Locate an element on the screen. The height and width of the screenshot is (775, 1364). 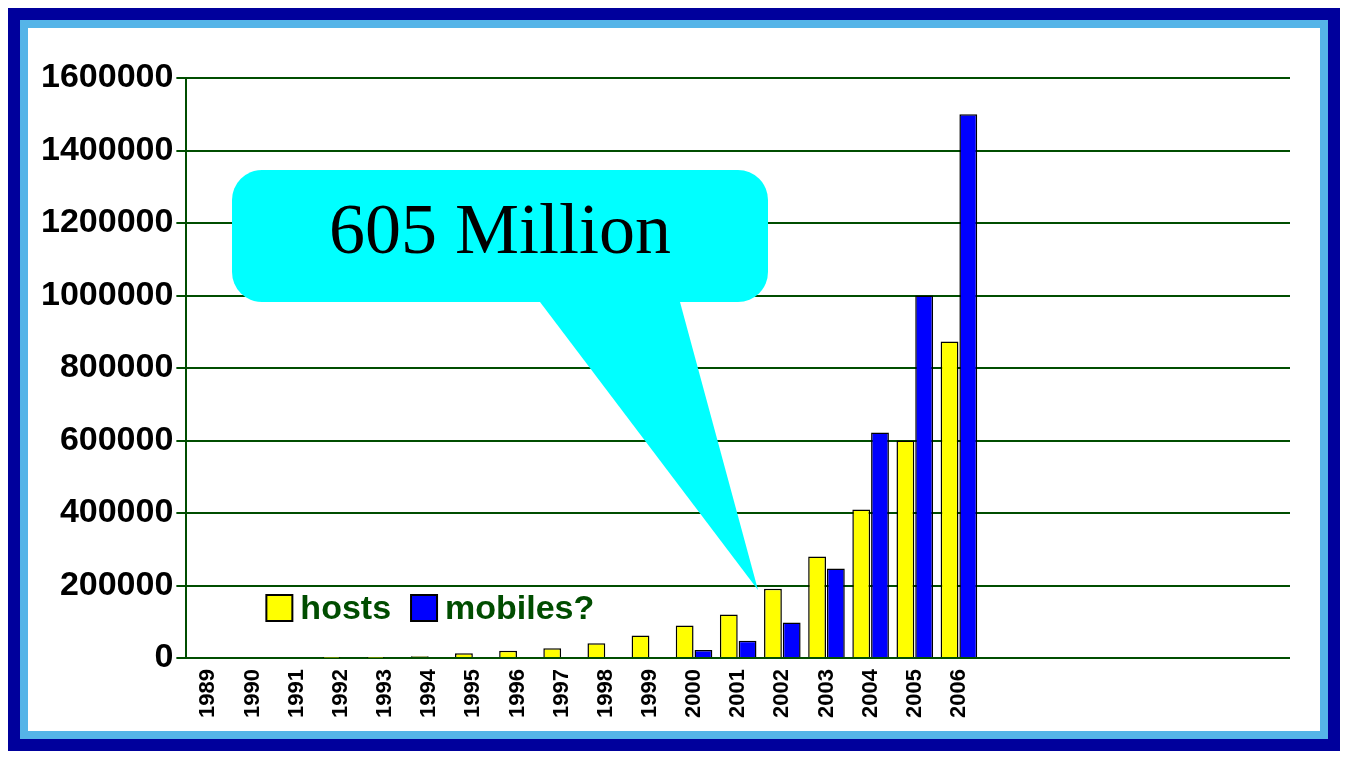
y-tick-label: 800000 is located at coordinates (116, 365).